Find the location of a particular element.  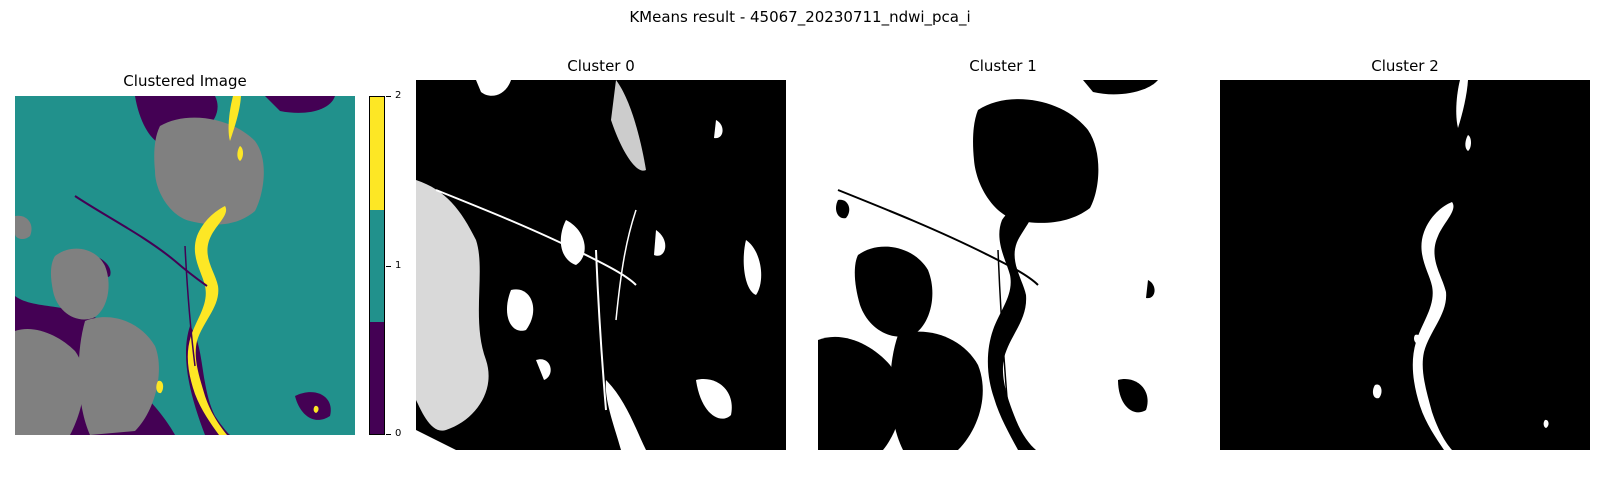

panel-title-cluster-1: Cluster 1 is located at coordinates (1003, 66).